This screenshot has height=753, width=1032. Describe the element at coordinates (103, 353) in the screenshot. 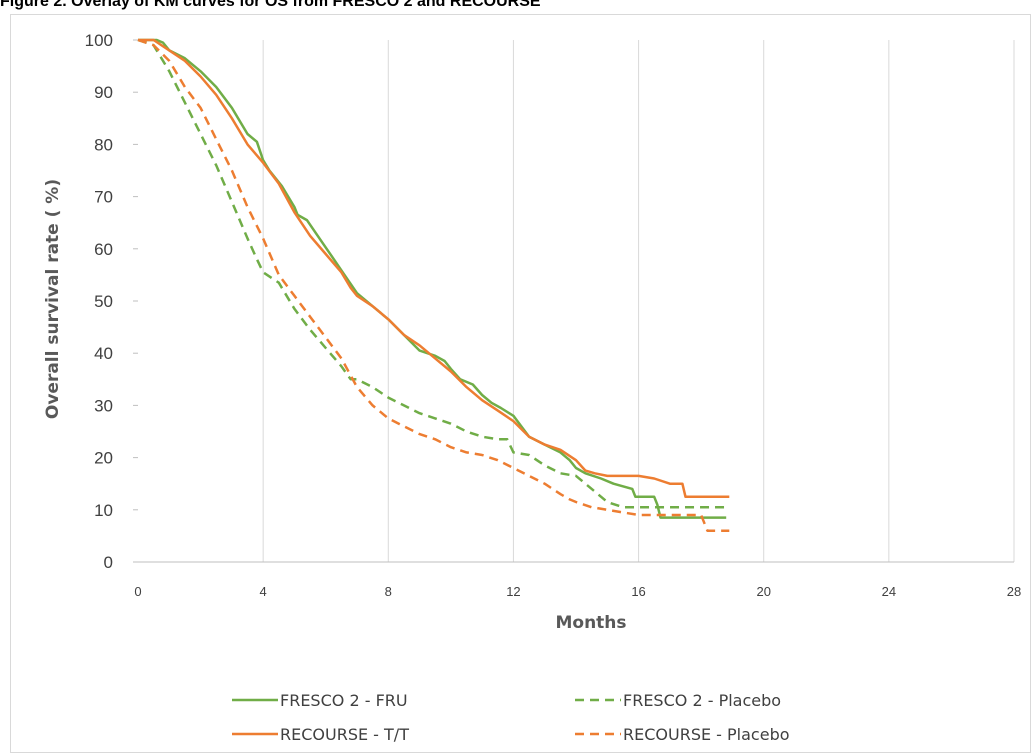

I see `y-tick-label: 40` at that location.